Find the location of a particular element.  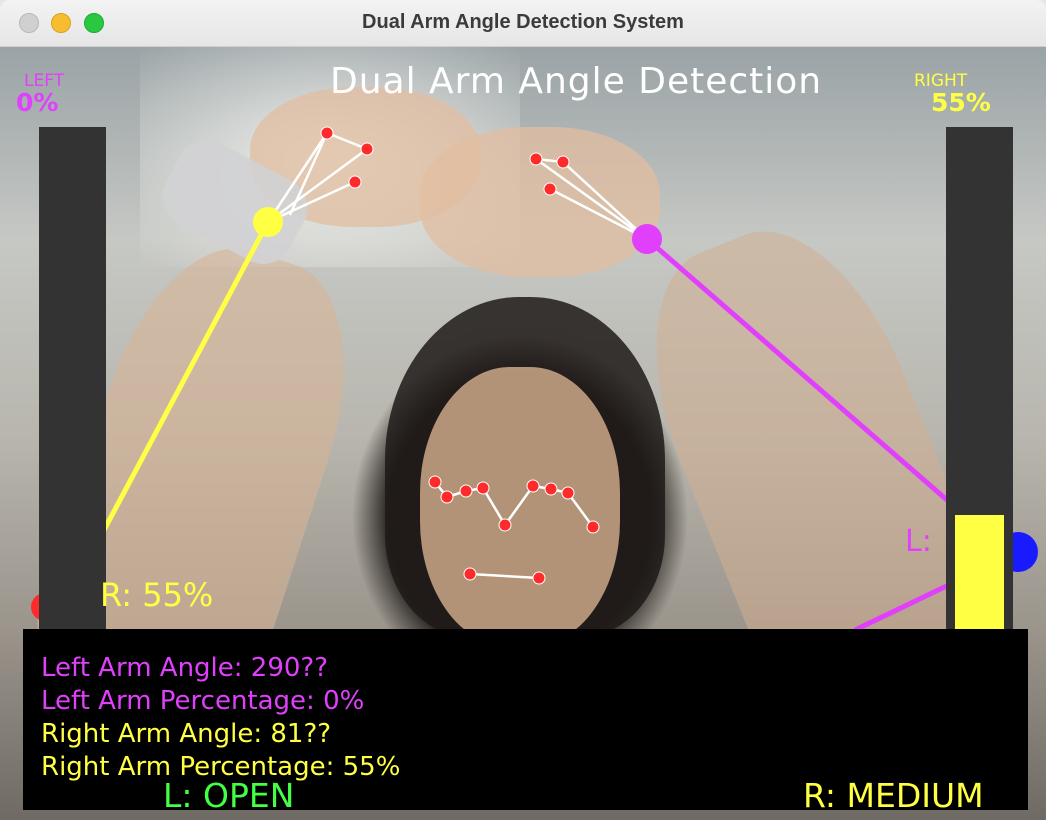

title-bar: Dual Arm Angle Detection System is located at coordinates (523, 23).